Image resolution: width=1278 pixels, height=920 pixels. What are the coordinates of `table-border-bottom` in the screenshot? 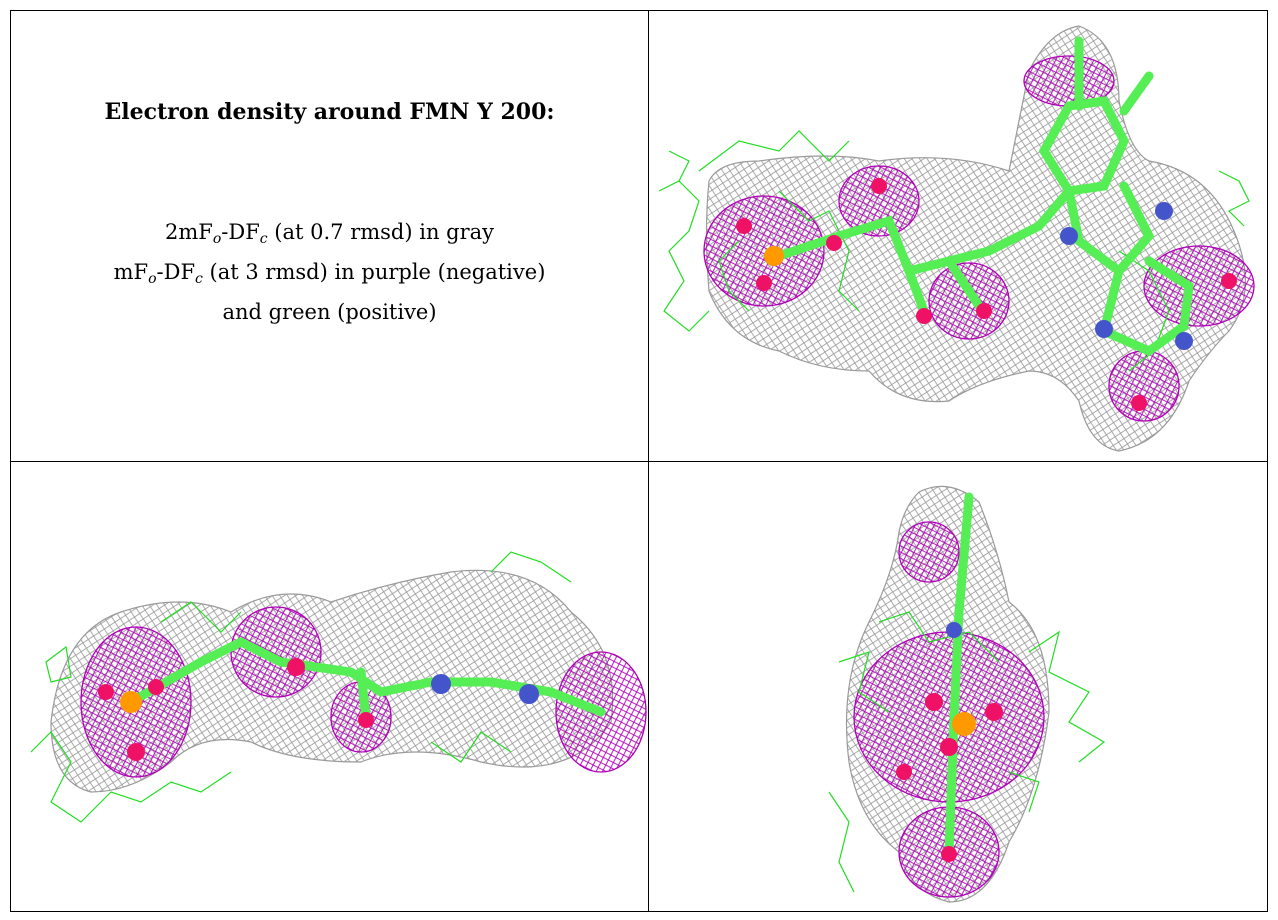 It's located at (639, 911).